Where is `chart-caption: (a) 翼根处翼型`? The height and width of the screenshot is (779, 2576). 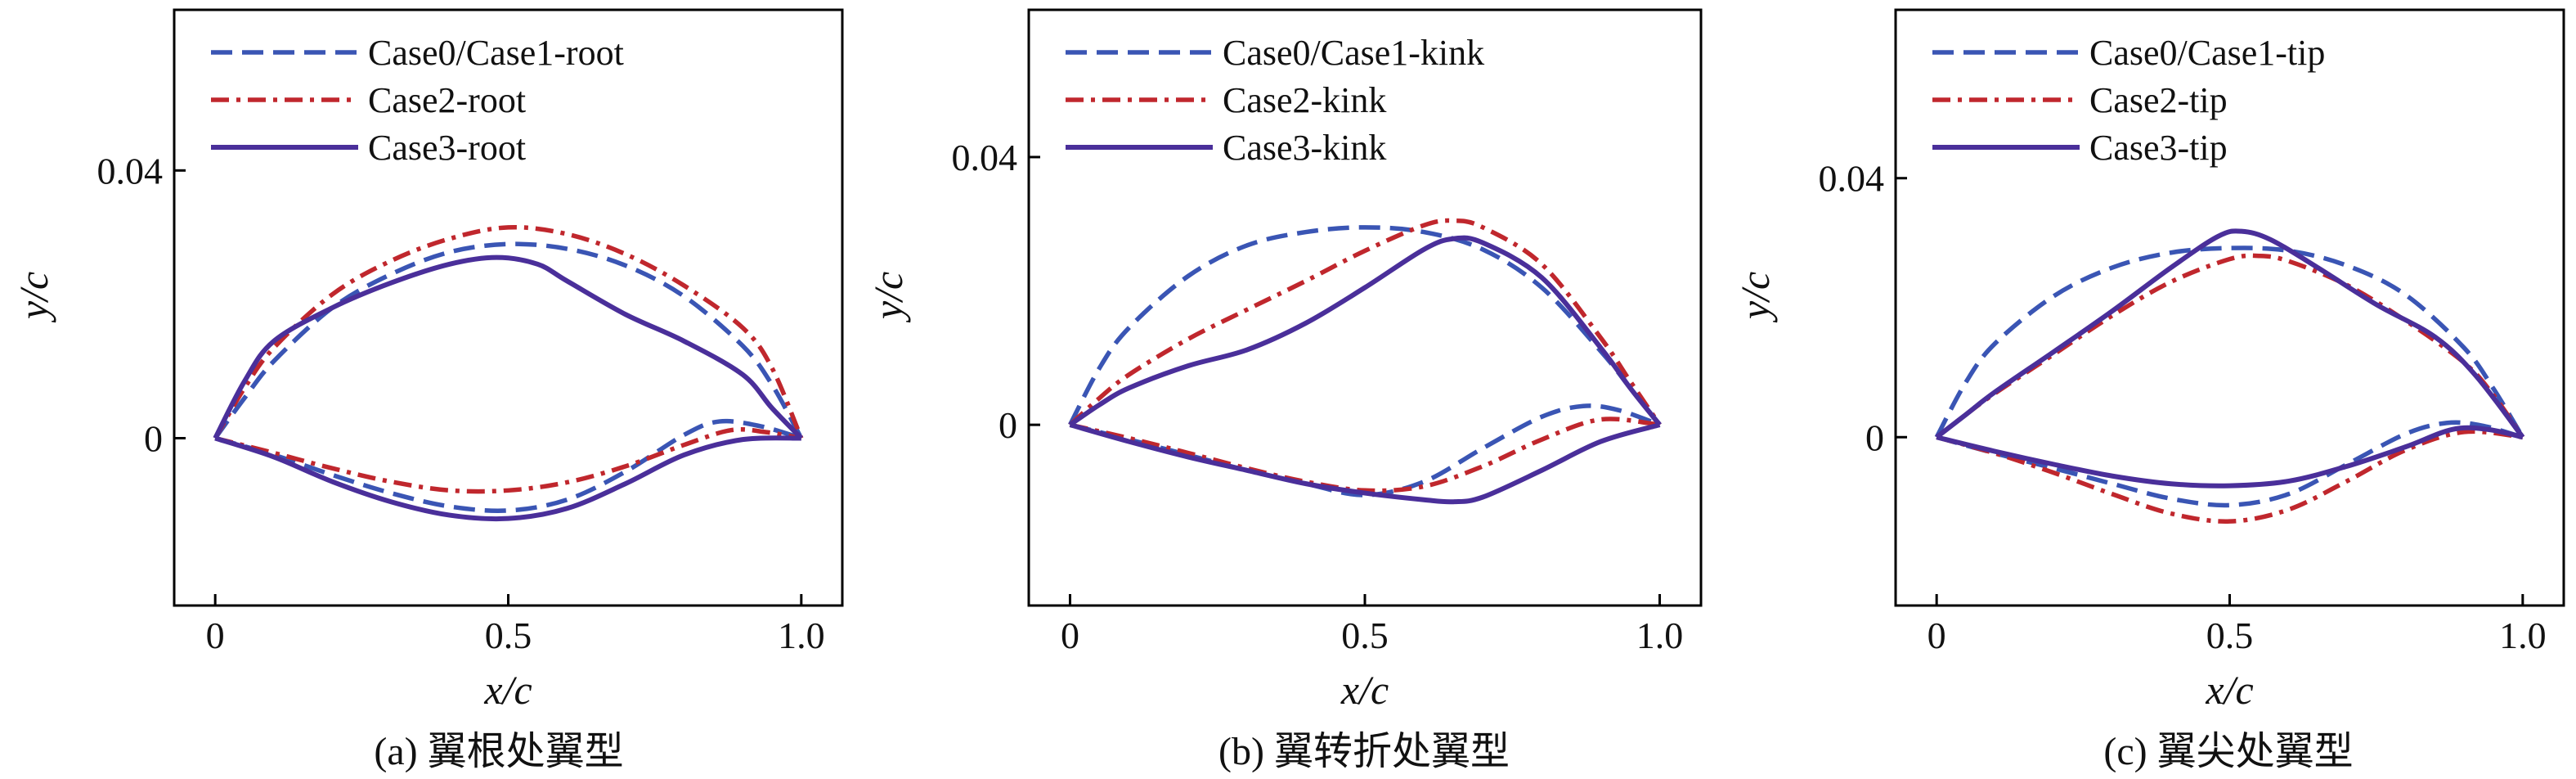
chart-caption: (a) 翼根处翼型 is located at coordinates (499, 751).